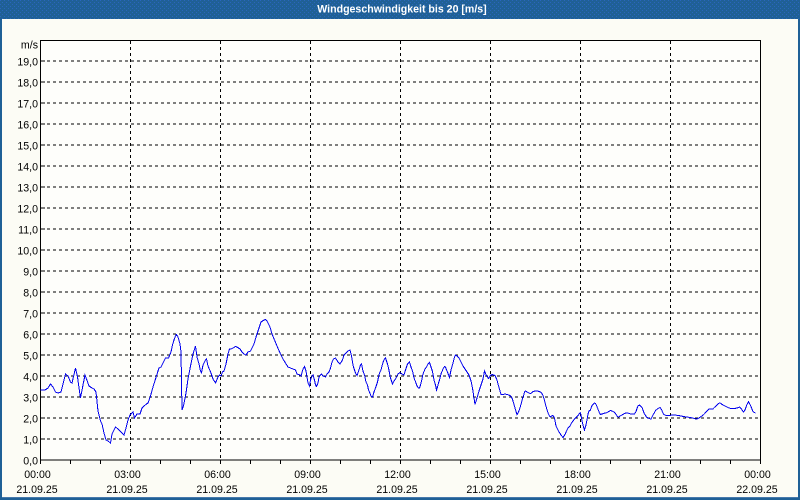 The image size is (800, 500). What do you see at coordinates (30, 294) in the screenshot?
I see `svg-text: 8,0` at bounding box center [30, 294].